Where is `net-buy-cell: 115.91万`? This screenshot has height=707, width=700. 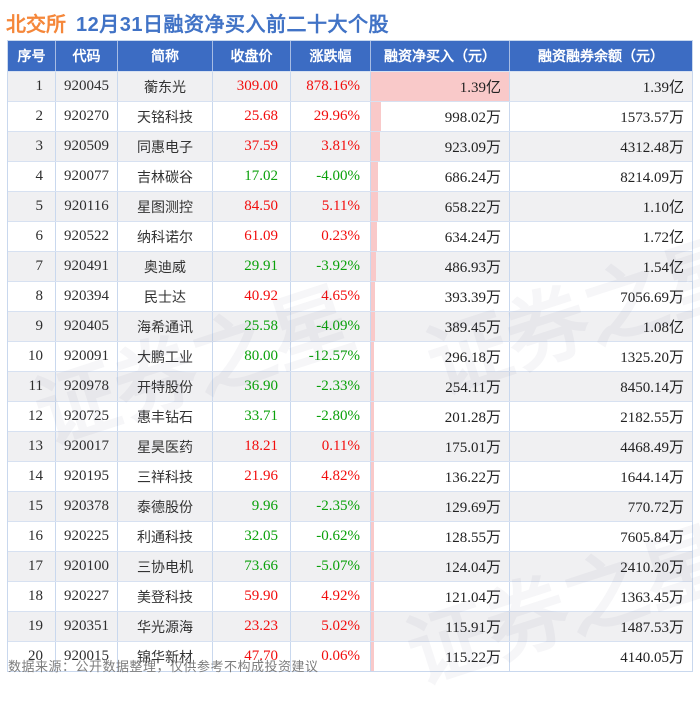
net-buy-cell: 115.91万 is located at coordinates (440, 626).